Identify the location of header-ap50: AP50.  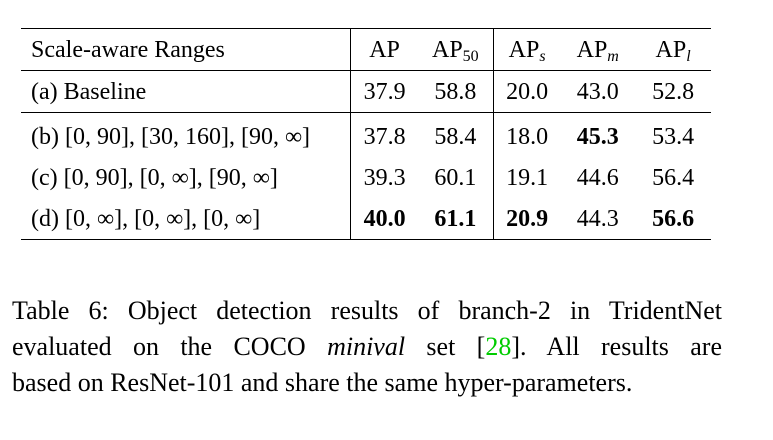
(455, 49).